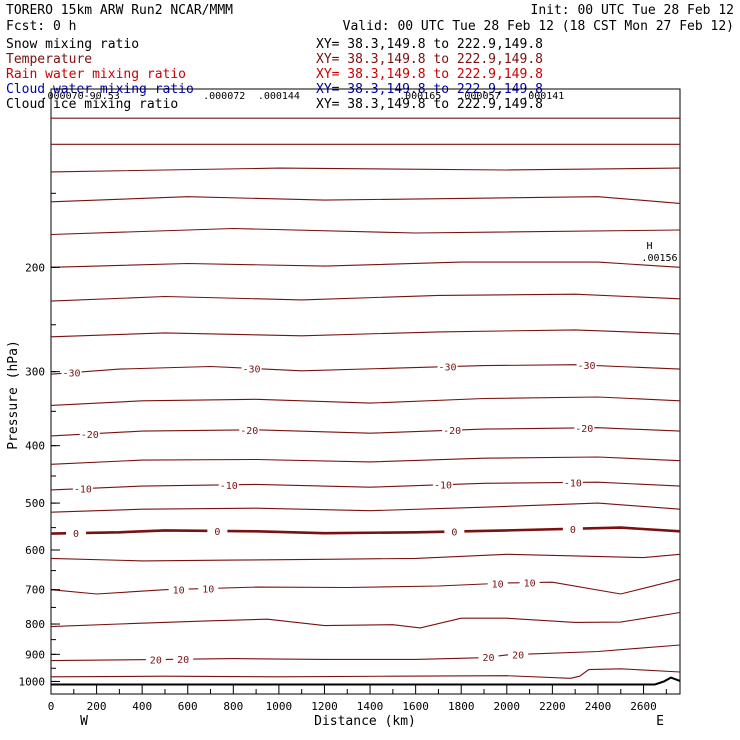 This screenshot has height=740, width=740. What do you see at coordinates (188, 706) in the screenshot?
I see `x-tick-label: 600` at bounding box center [188, 706].